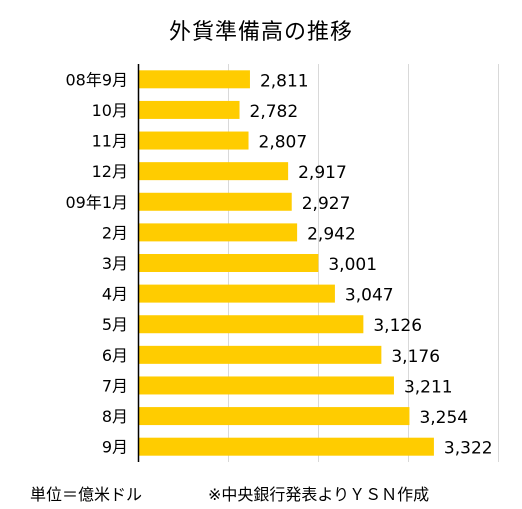 Image resolution: width=522 pixels, height=509 pixels. Describe the element at coordinates (331, 234) in the screenshot. I see `value-label: 2,942` at that location.